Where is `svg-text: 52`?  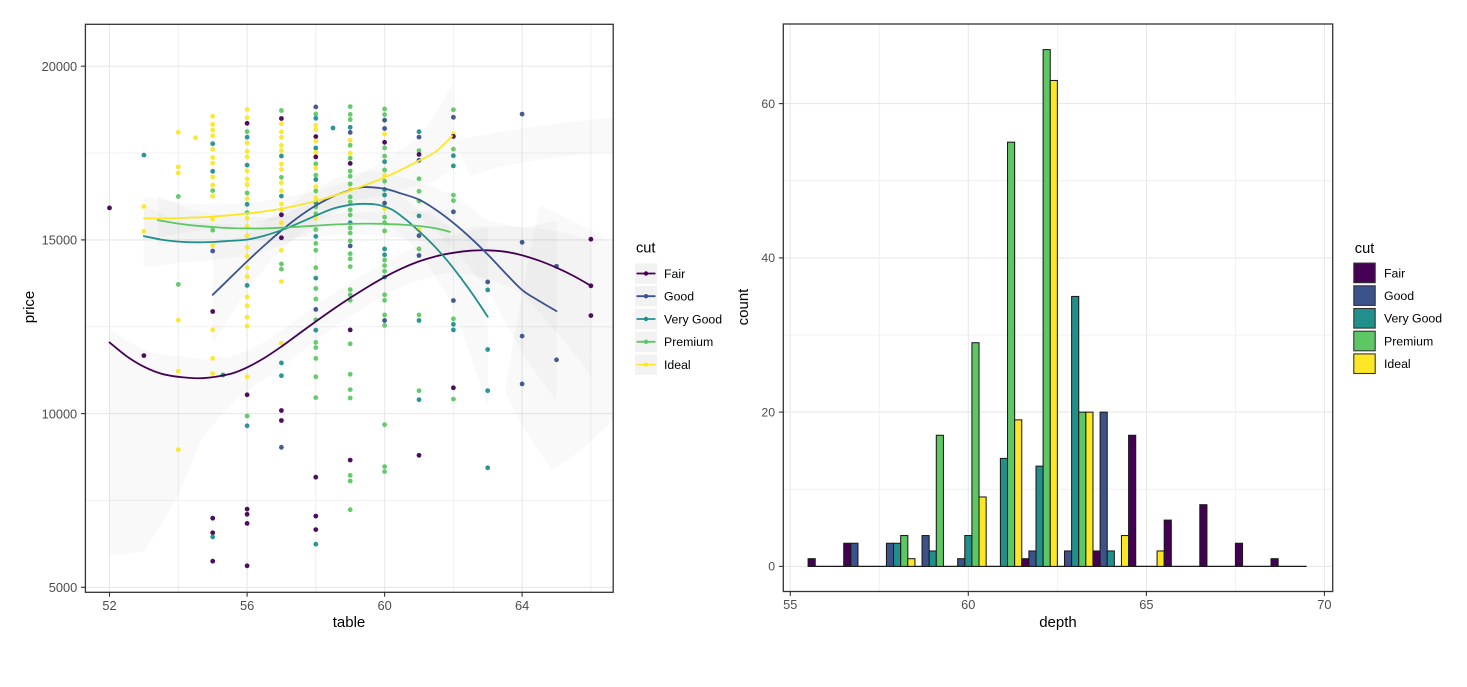 svg-text: 52 is located at coordinates (109, 605).